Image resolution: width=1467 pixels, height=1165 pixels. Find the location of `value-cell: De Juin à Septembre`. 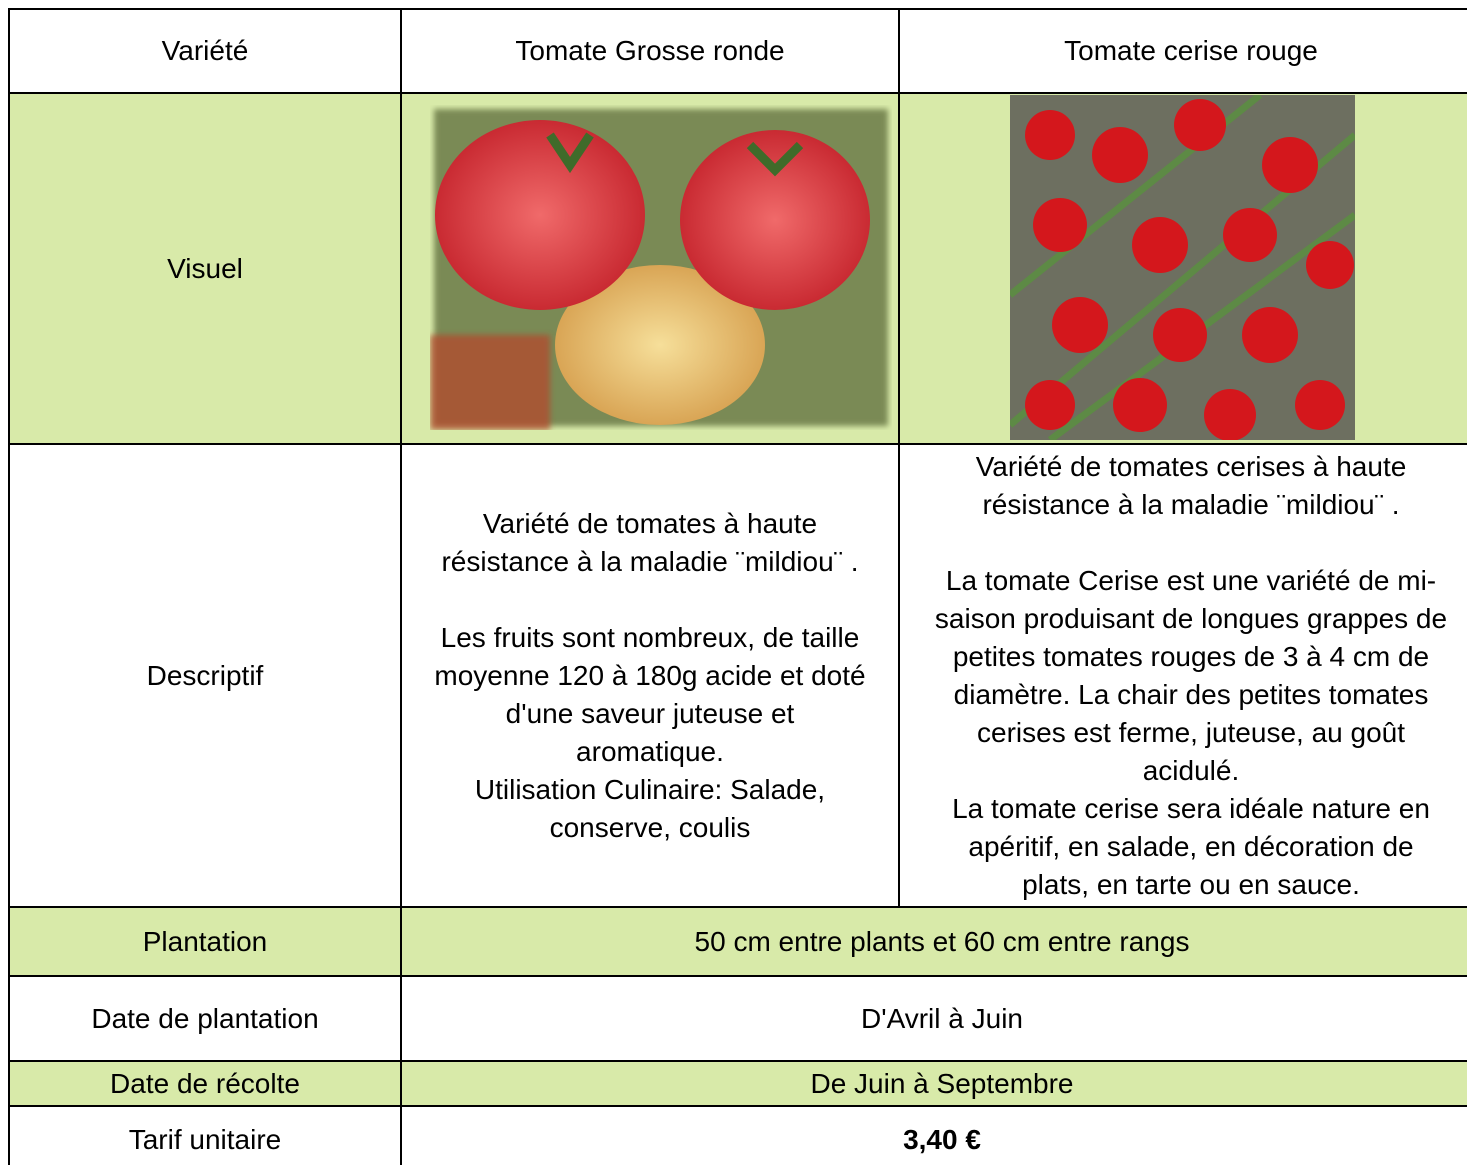

value-cell: De Juin à Septembre is located at coordinates (933, 1083).